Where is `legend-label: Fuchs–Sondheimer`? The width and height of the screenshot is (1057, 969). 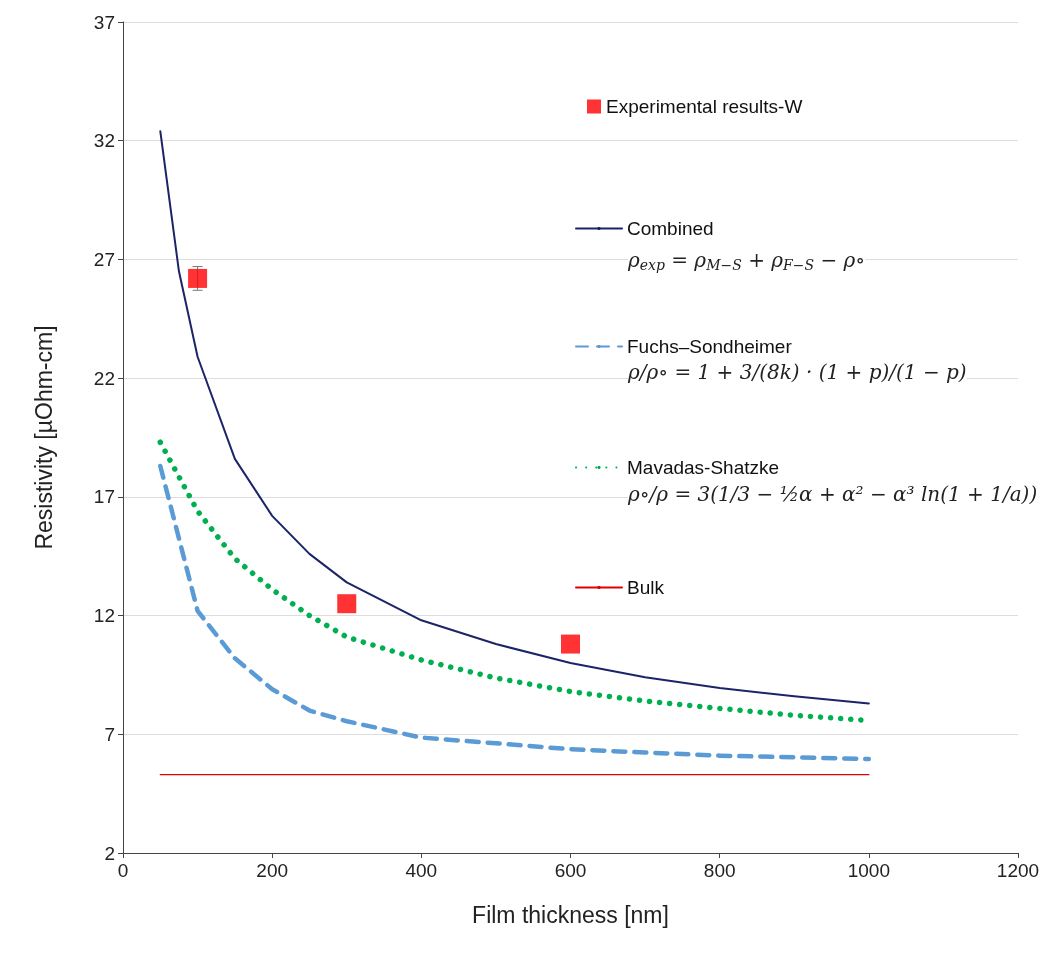 legend-label: Fuchs–Sondheimer is located at coordinates (710, 346).